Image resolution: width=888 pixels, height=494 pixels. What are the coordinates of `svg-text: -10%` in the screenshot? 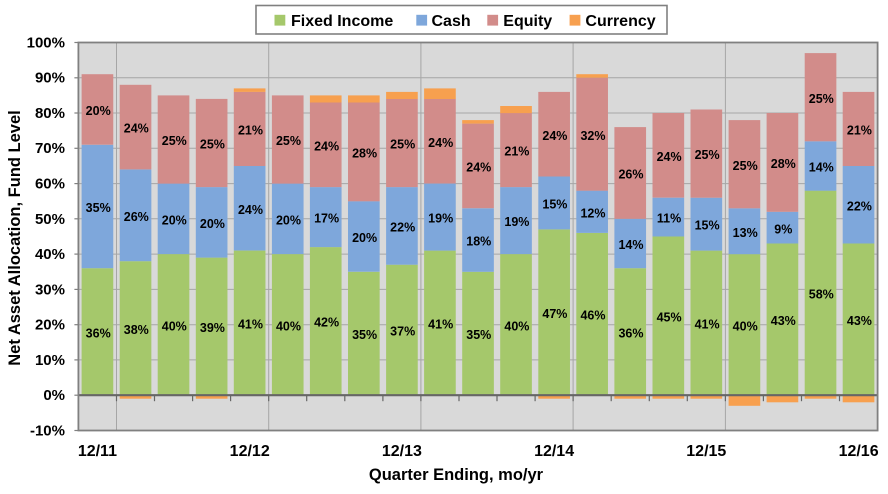 It's located at (47, 430).